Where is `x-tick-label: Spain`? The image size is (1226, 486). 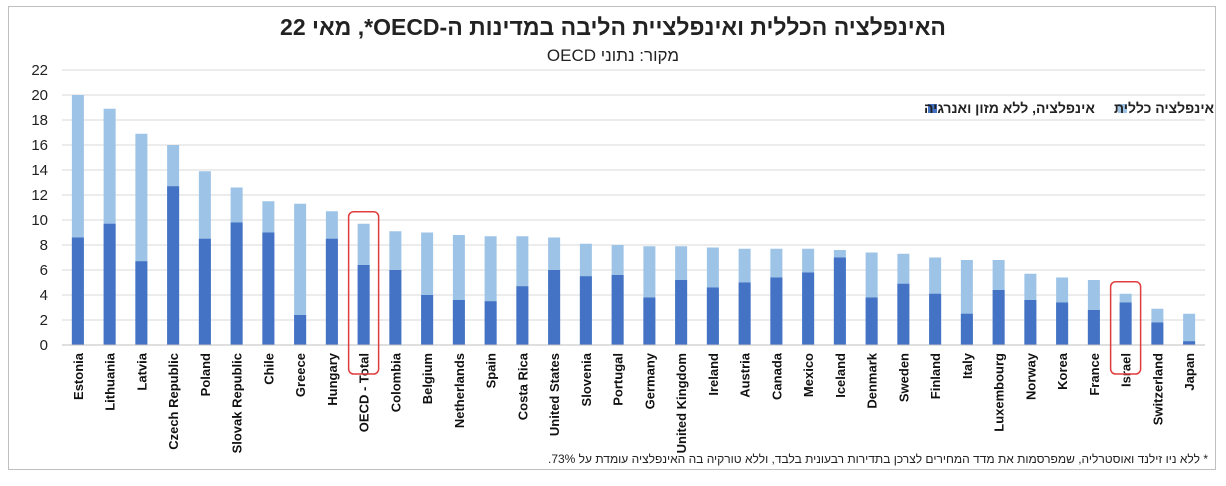 x-tick-label: Spain is located at coordinates (491, 370).